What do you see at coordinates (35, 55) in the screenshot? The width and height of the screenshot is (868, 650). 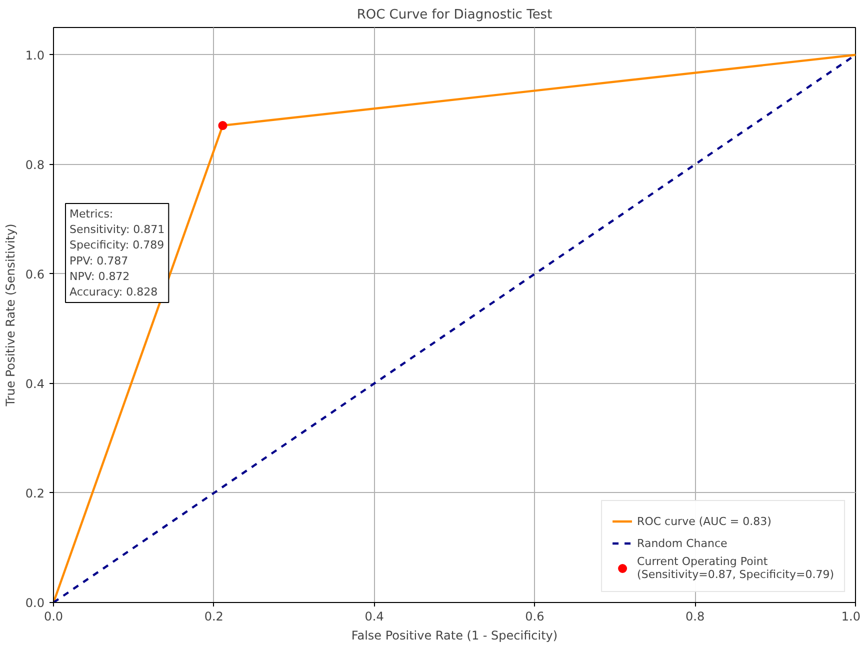 I see `y-tick-label: 1.0` at bounding box center [35, 55].